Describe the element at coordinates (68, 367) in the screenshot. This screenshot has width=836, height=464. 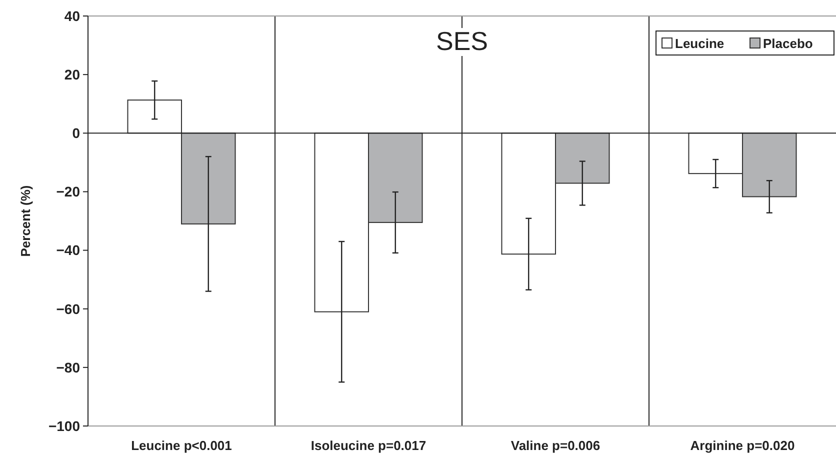
I see `y-tick-label: −80` at that location.